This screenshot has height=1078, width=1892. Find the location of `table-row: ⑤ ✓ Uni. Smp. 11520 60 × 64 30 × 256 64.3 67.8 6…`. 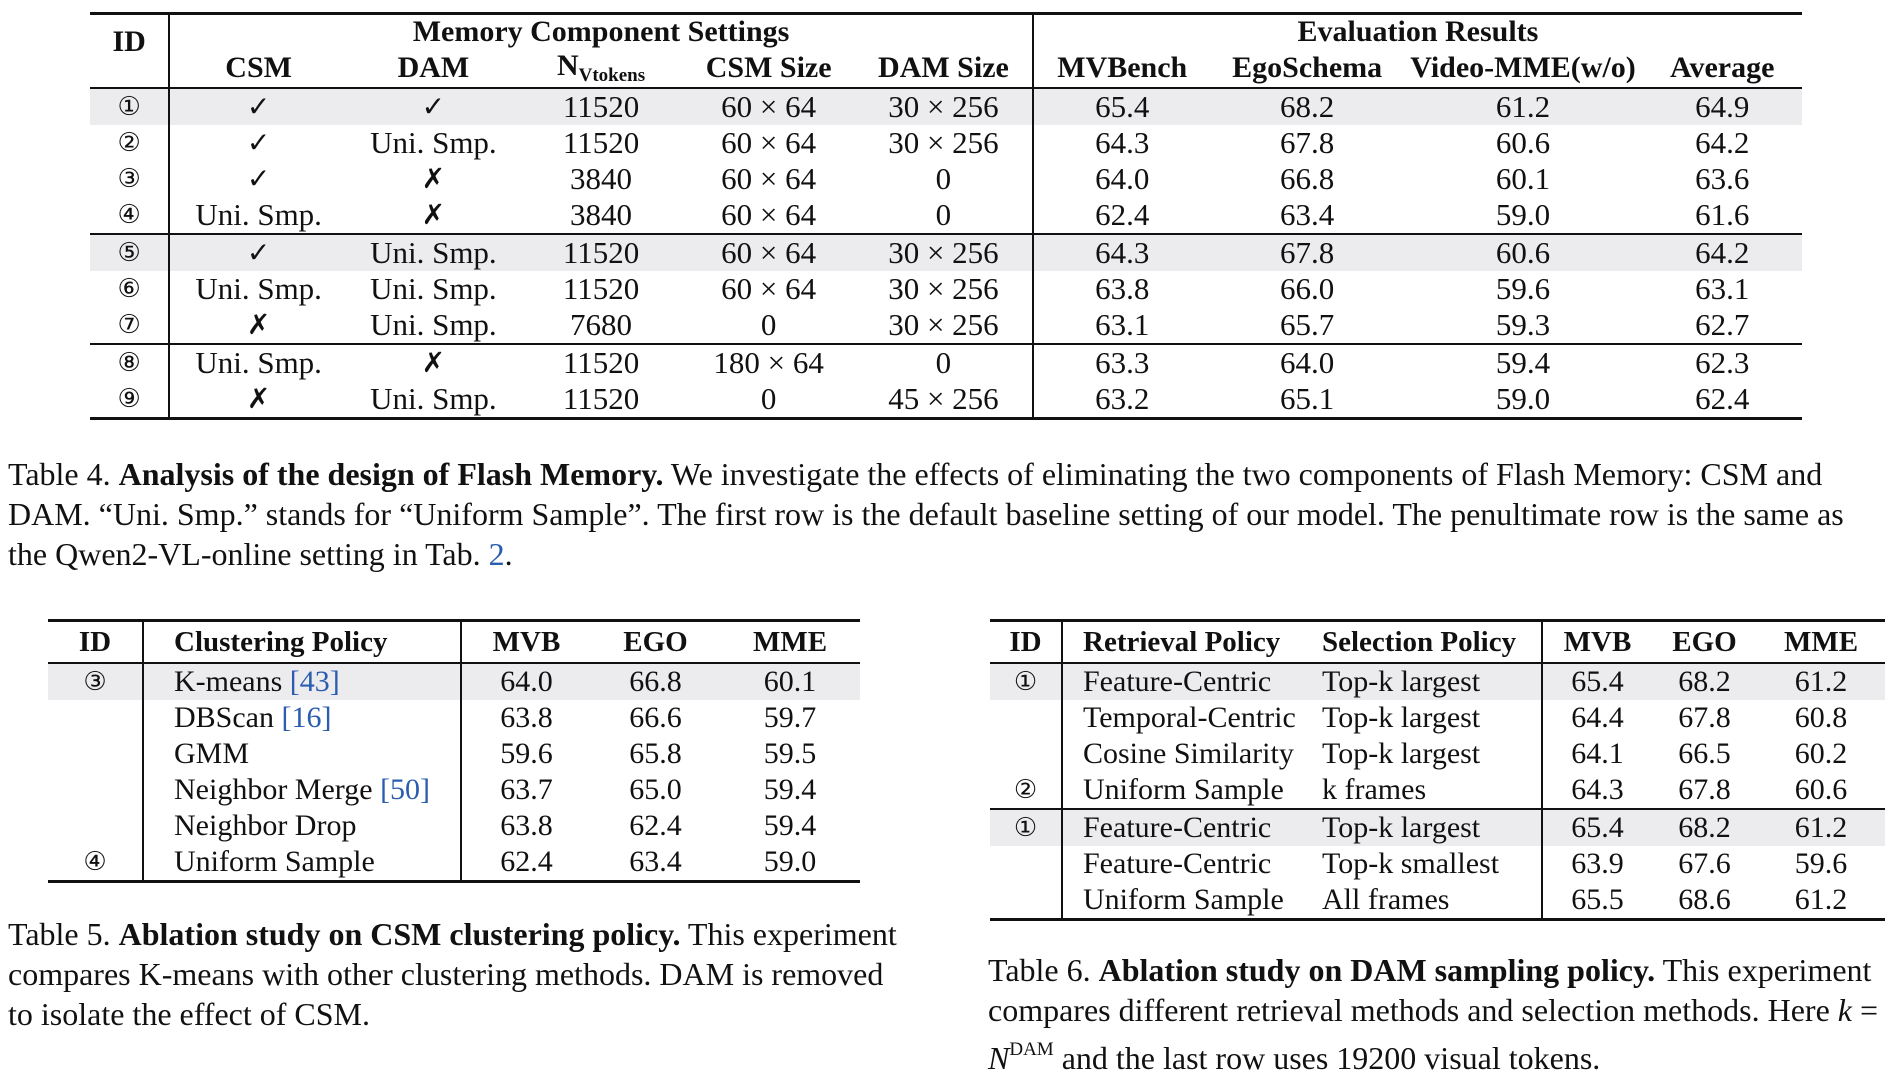

table-row: ⑤ ✓ Uni. Smp. 11520 60 × 64 30 × 256 64.3 67.8 6… is located at coordinates (946, 252).